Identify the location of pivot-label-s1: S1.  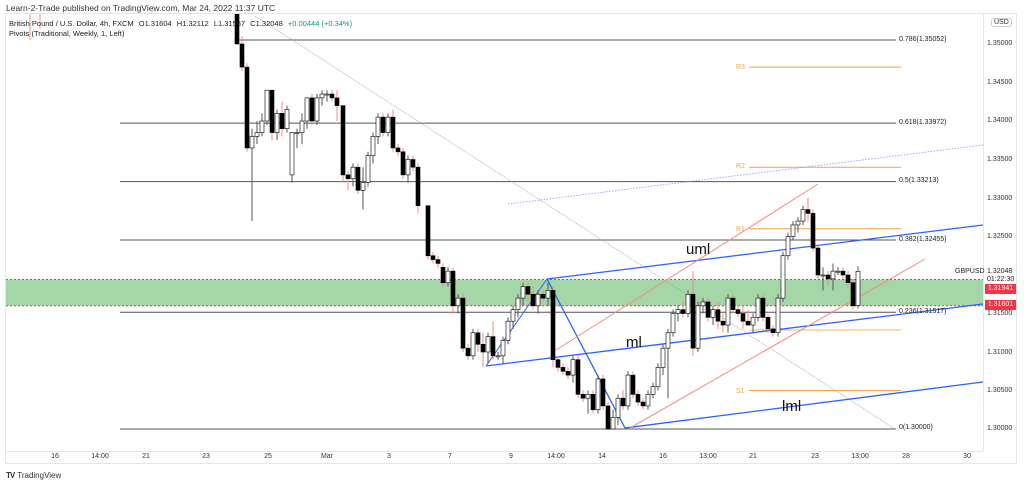
(740, 391).